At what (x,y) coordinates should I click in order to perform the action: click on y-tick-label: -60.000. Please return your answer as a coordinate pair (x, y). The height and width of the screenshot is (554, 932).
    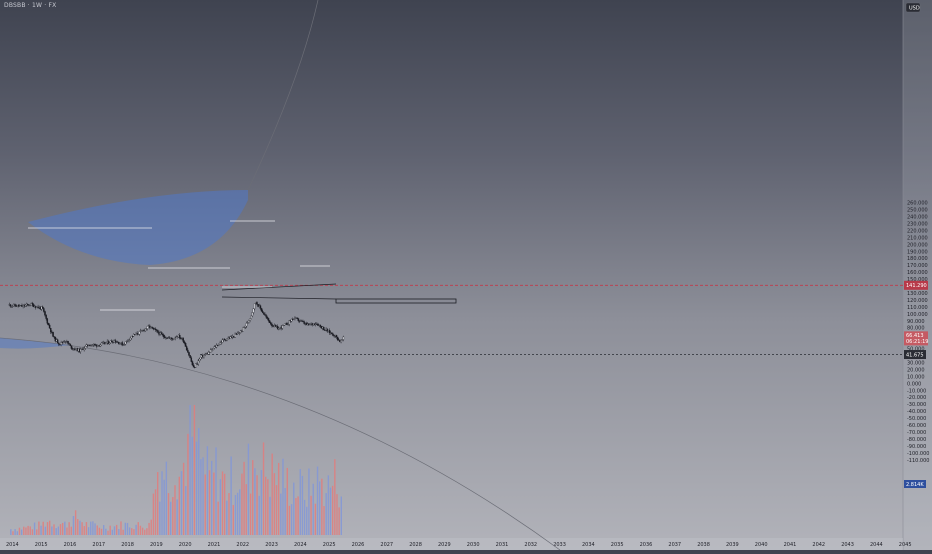
    Looking at the image, I should click on (916, 426).